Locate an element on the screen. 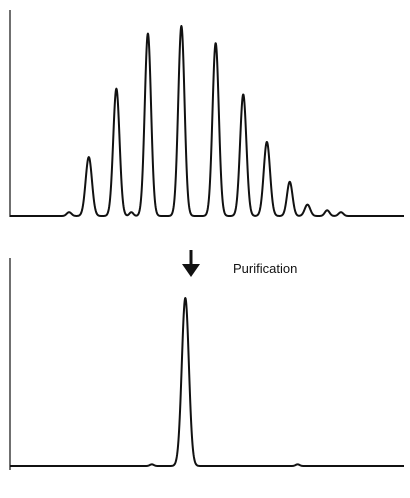 This screenshot has width=410, height=498. purification-annotation: Purification is located at coordinates (239, 263).